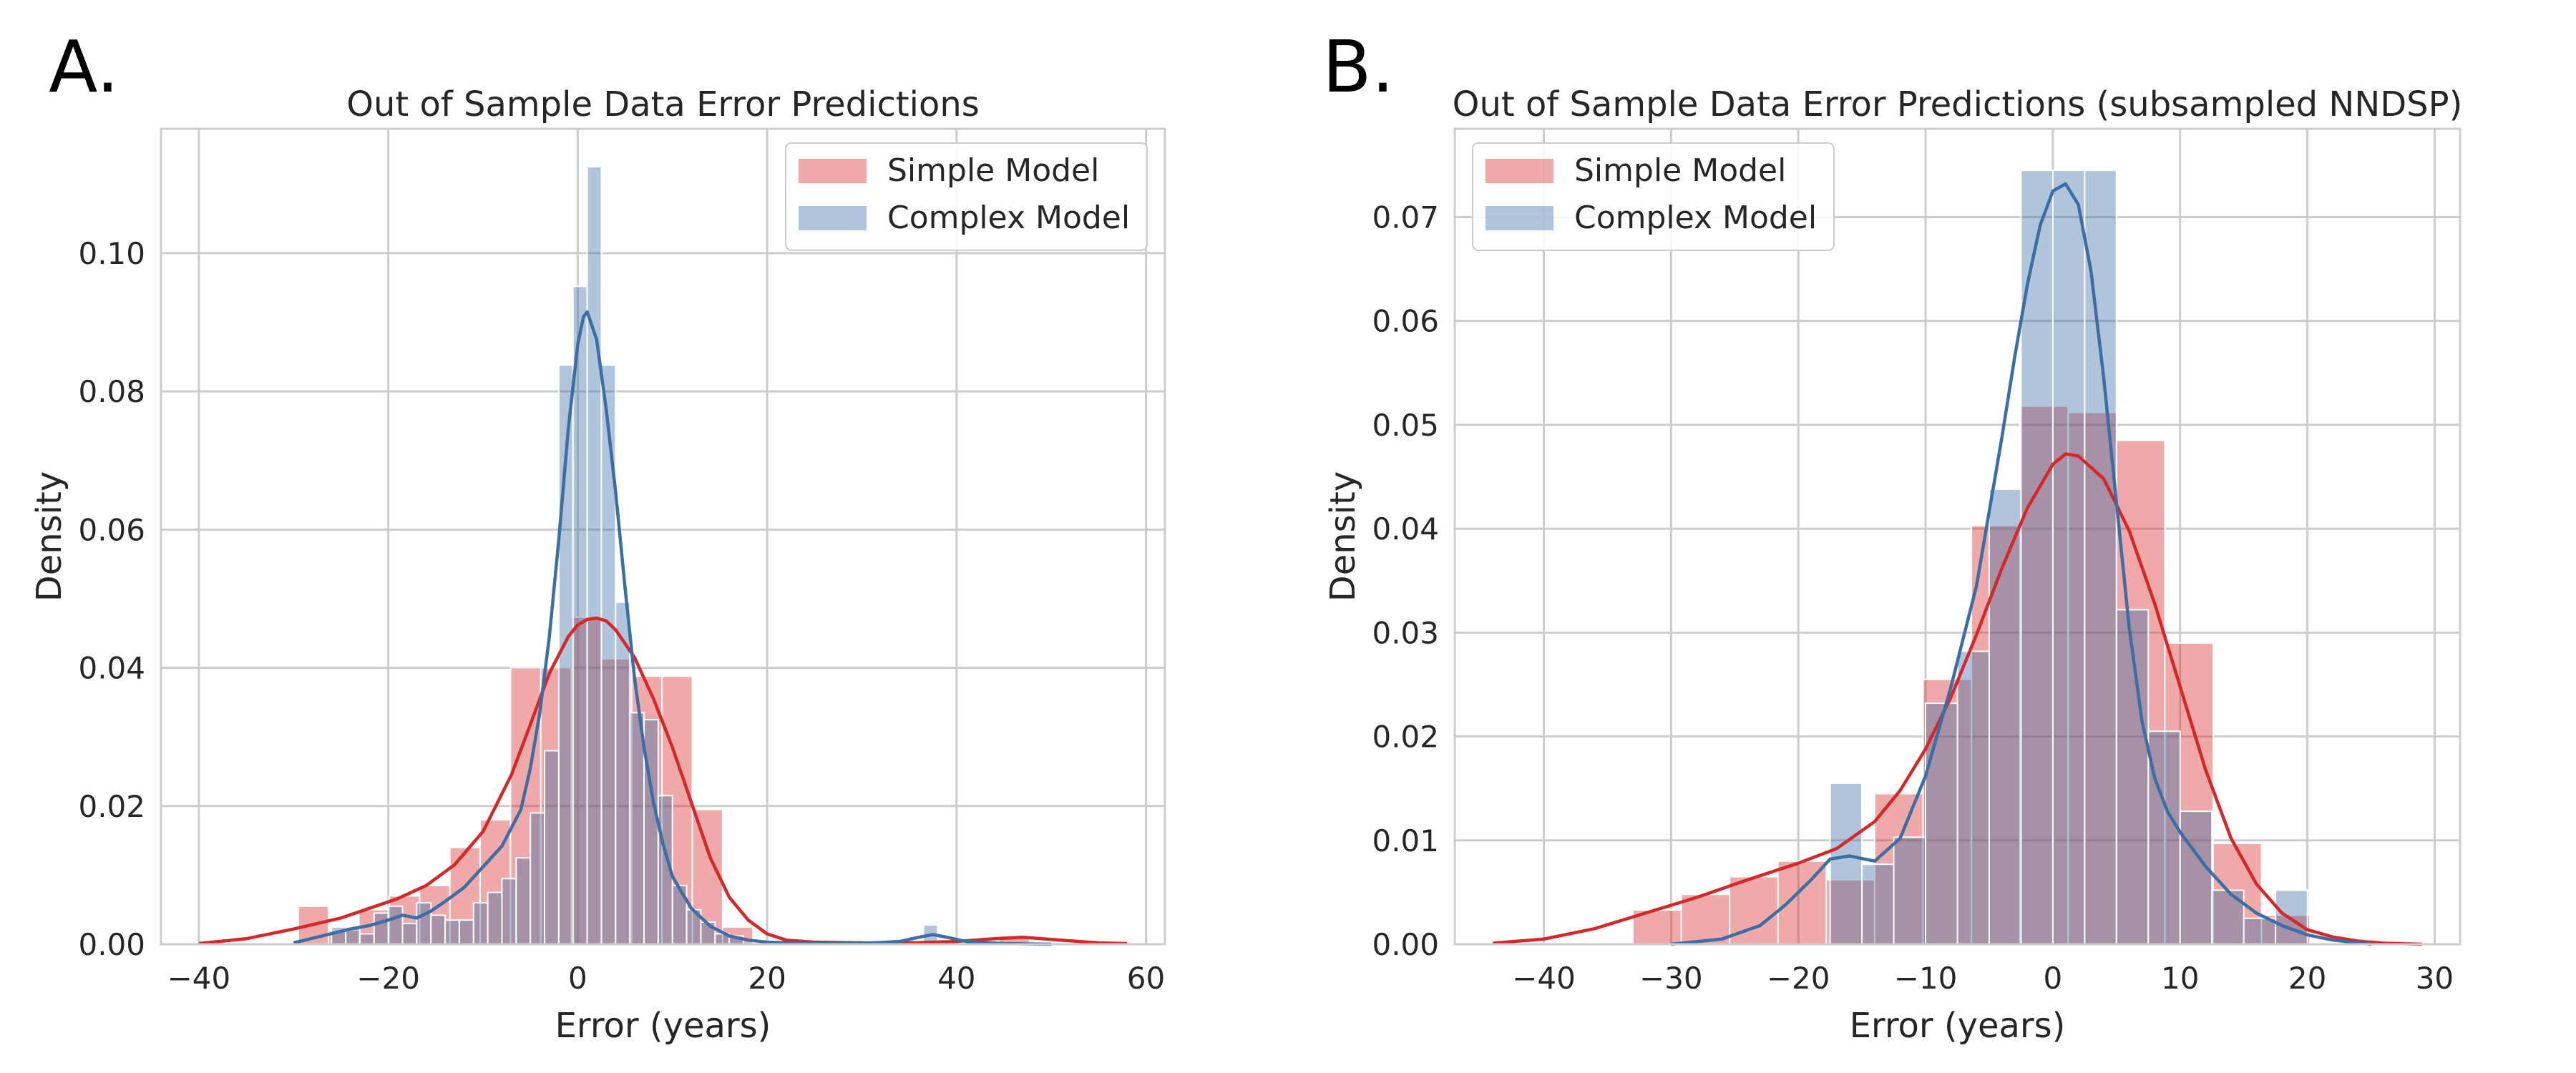  Describe the element at coordinates (1146, 979) in the screenshot. I see `x-tick-label: 60` at that location.